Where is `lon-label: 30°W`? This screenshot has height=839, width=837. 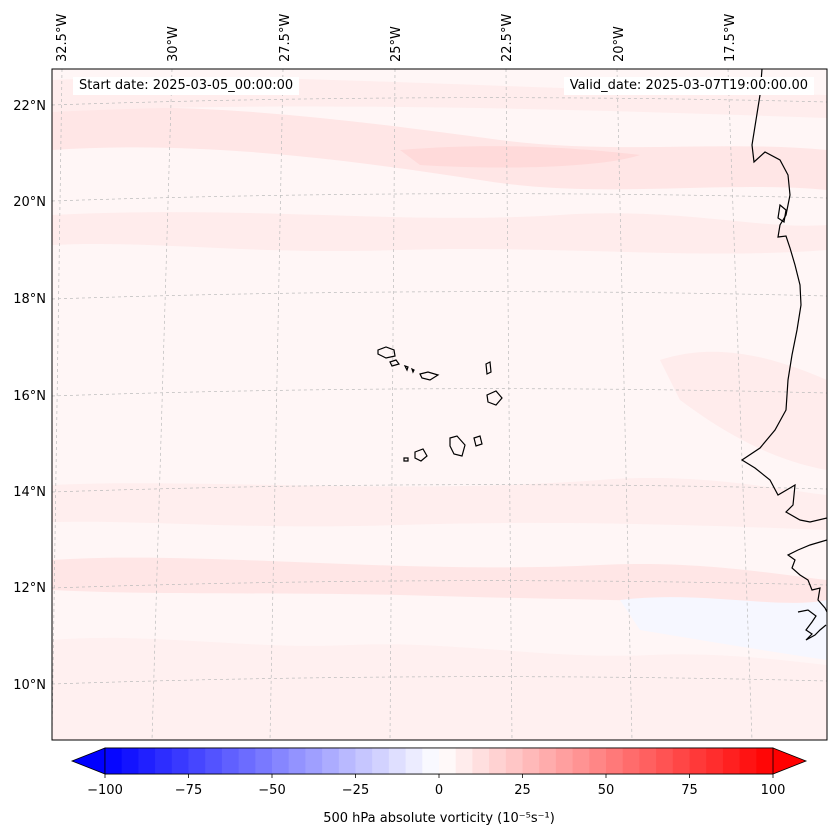 lon-label: 30°W is located at coordinates (173, 44).